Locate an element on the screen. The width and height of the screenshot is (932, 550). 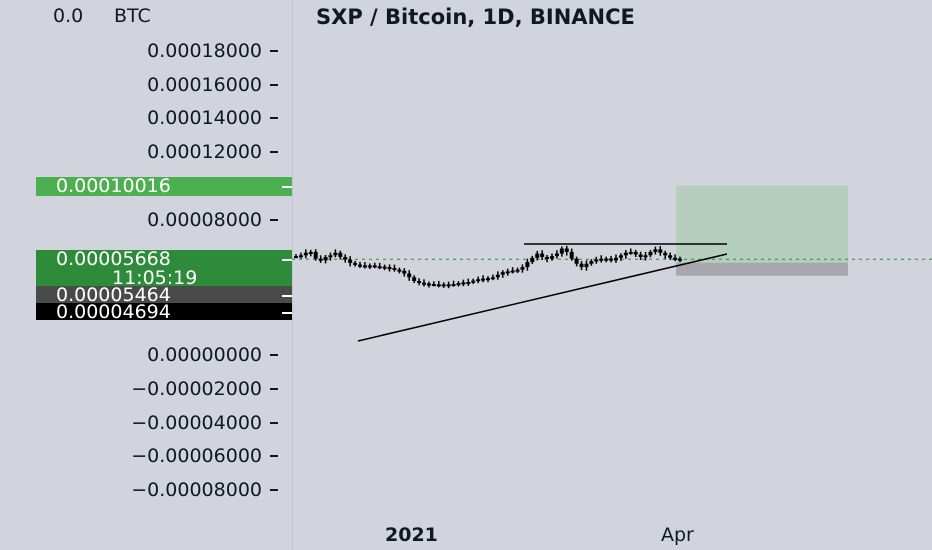
bar-countdown: 11:05:19 is located at coordinates (155, 278).